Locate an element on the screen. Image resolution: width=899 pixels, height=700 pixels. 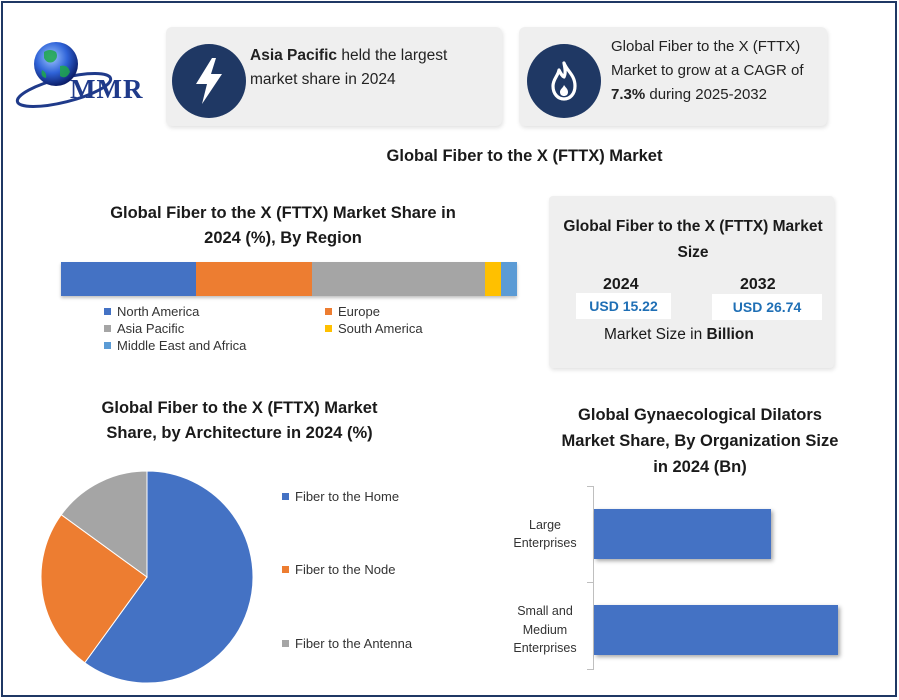
legend-label: Asia Pacific is located at coordinates (151, 328).